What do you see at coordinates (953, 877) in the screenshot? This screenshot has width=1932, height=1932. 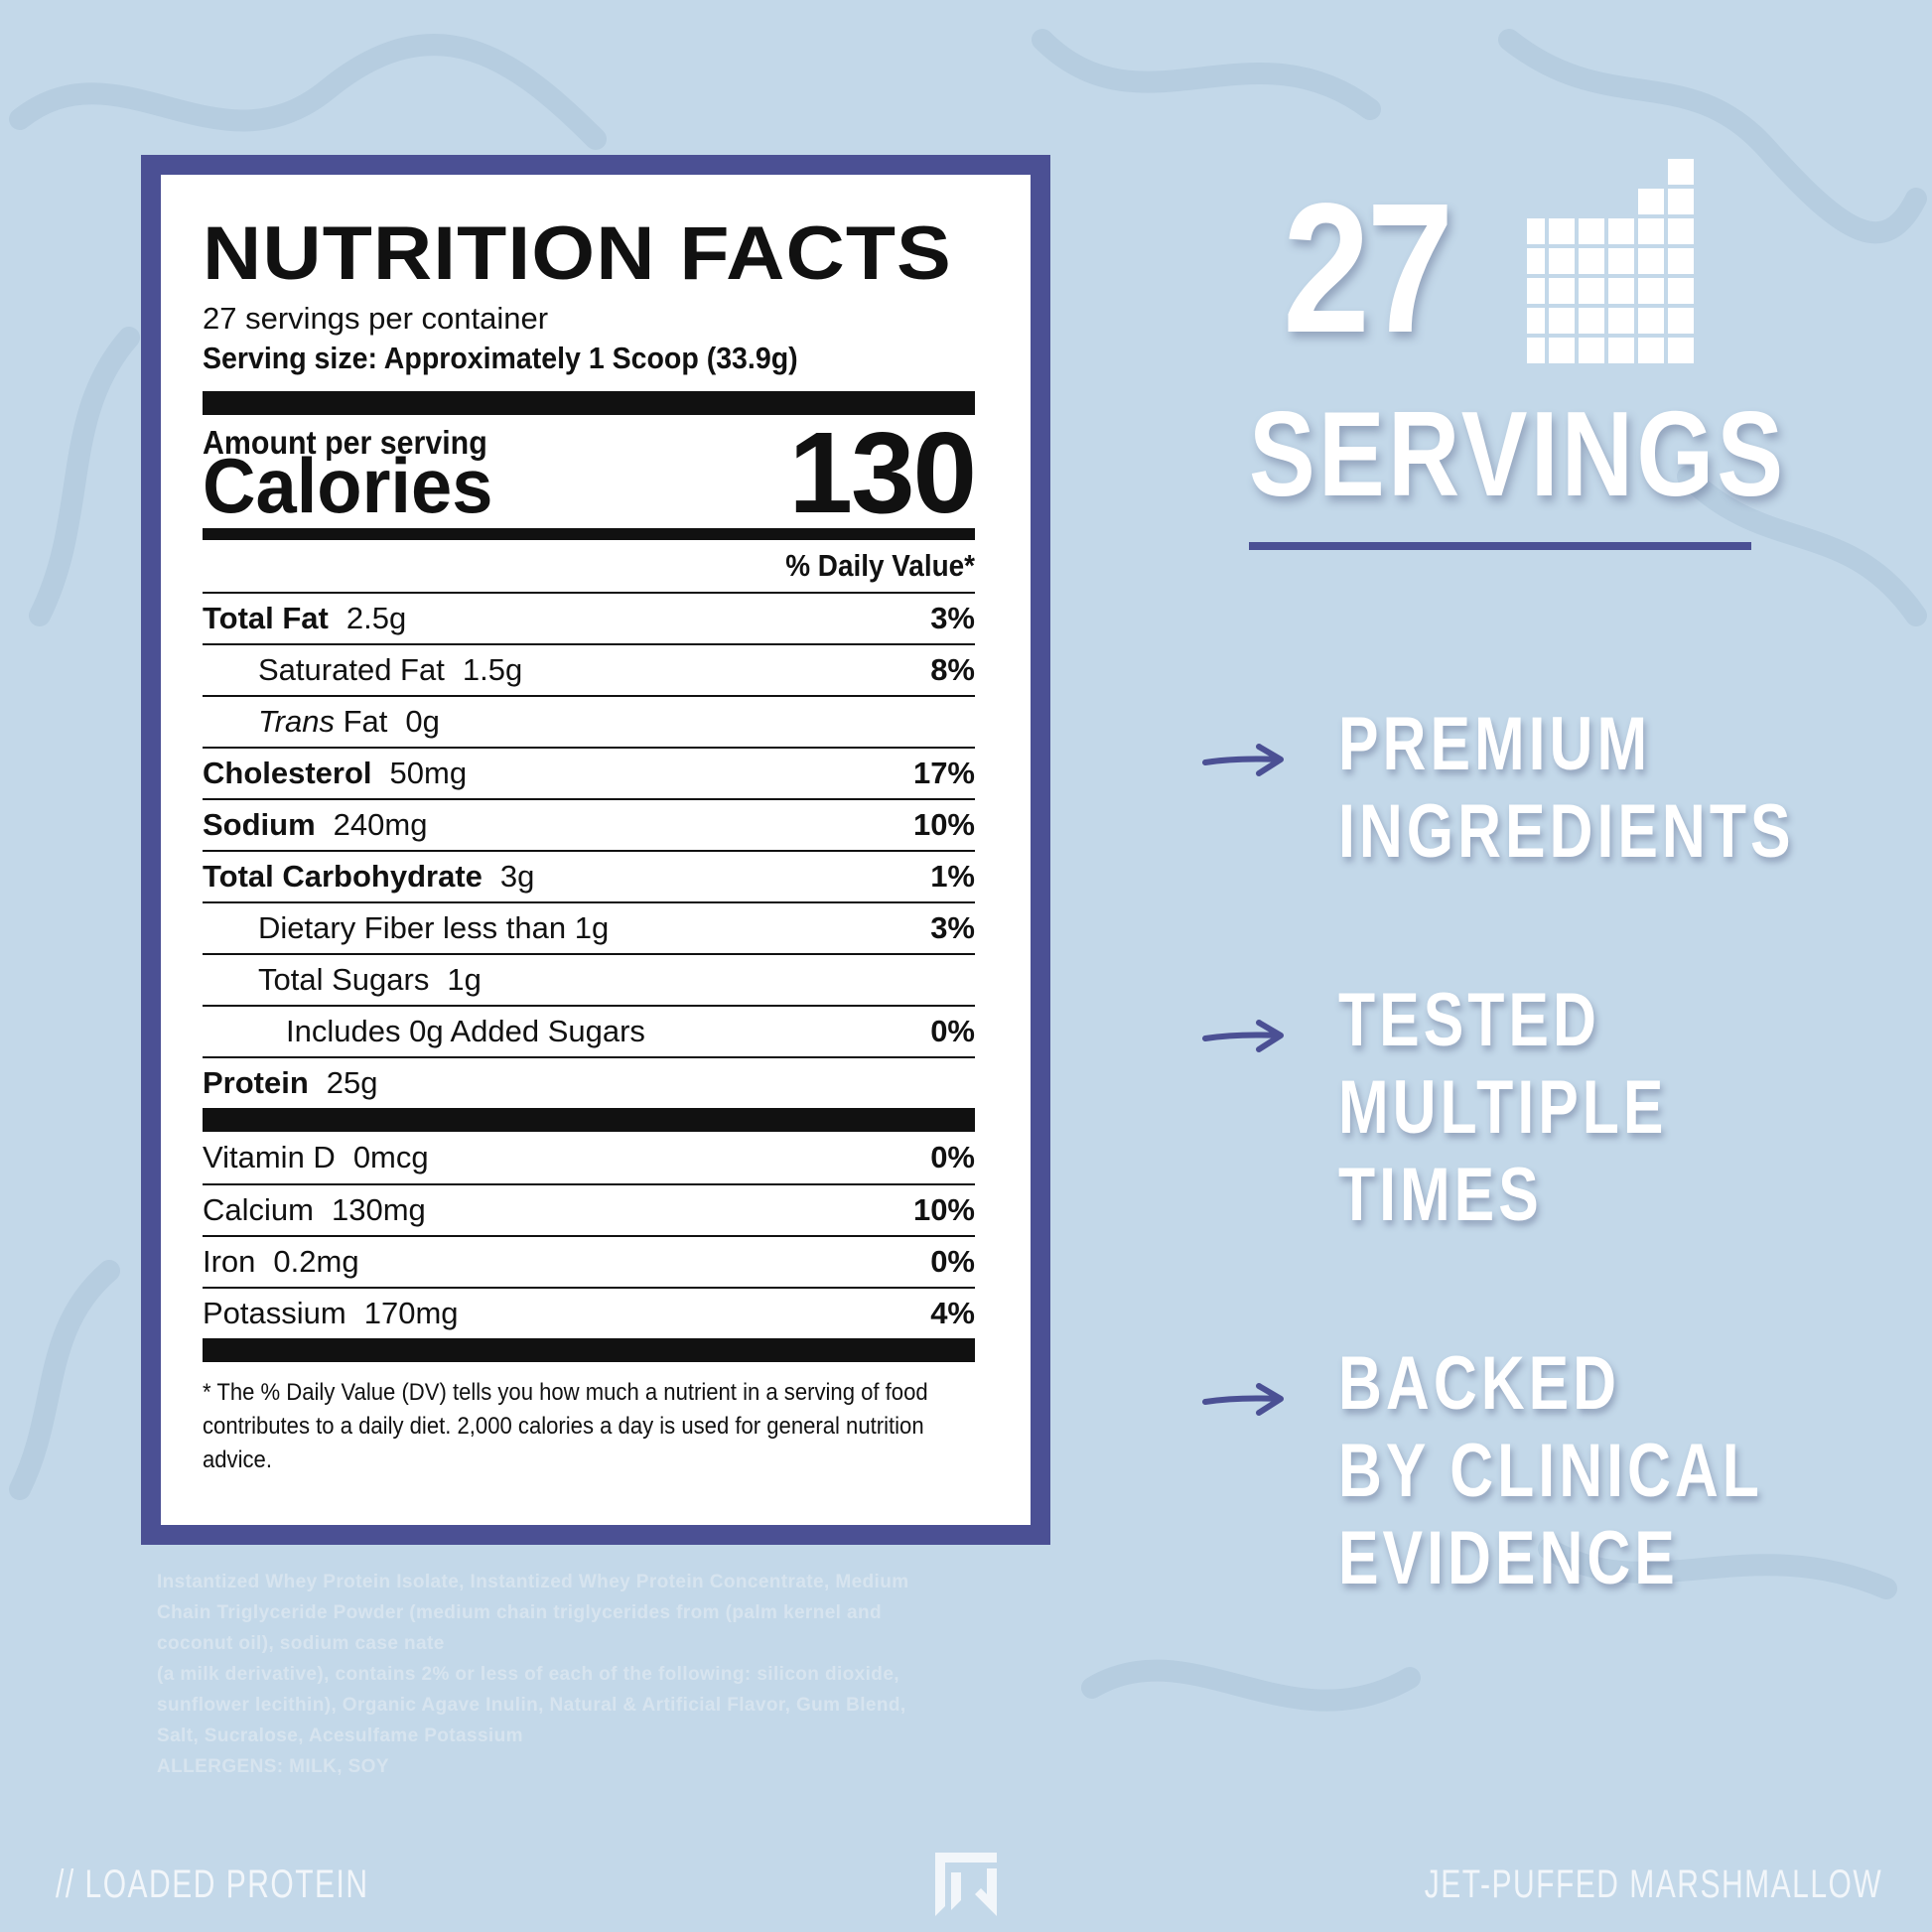 I see `nutrient-dv: 1%` at bounding box center [953, 877].